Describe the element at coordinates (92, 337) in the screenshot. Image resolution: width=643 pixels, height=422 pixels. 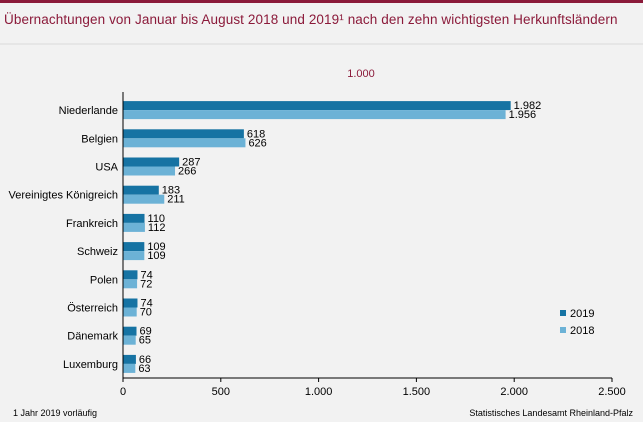
I see `category-label: Dänemark` at that location.